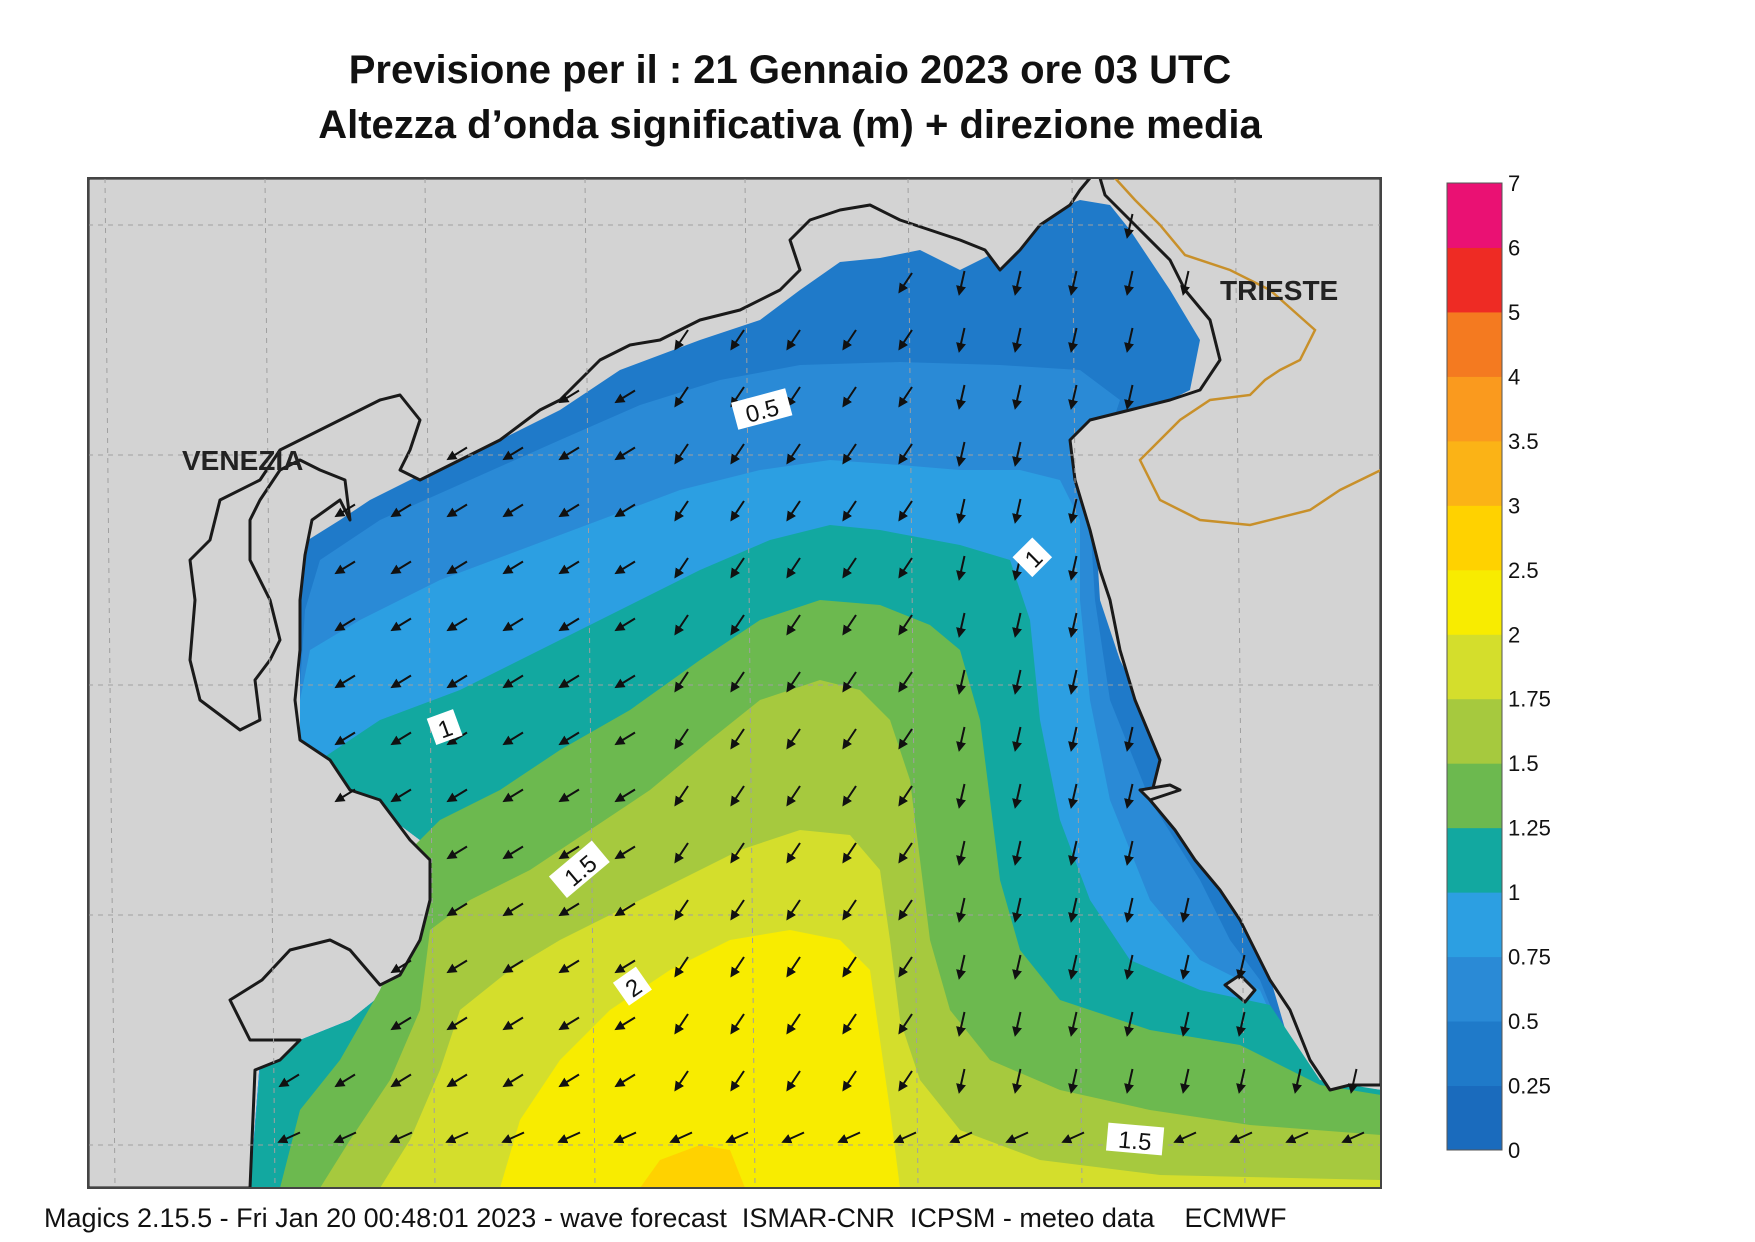 The width and height of the screenshot is (1755, 1242). I want to click on national-border, so click(1247, 352).